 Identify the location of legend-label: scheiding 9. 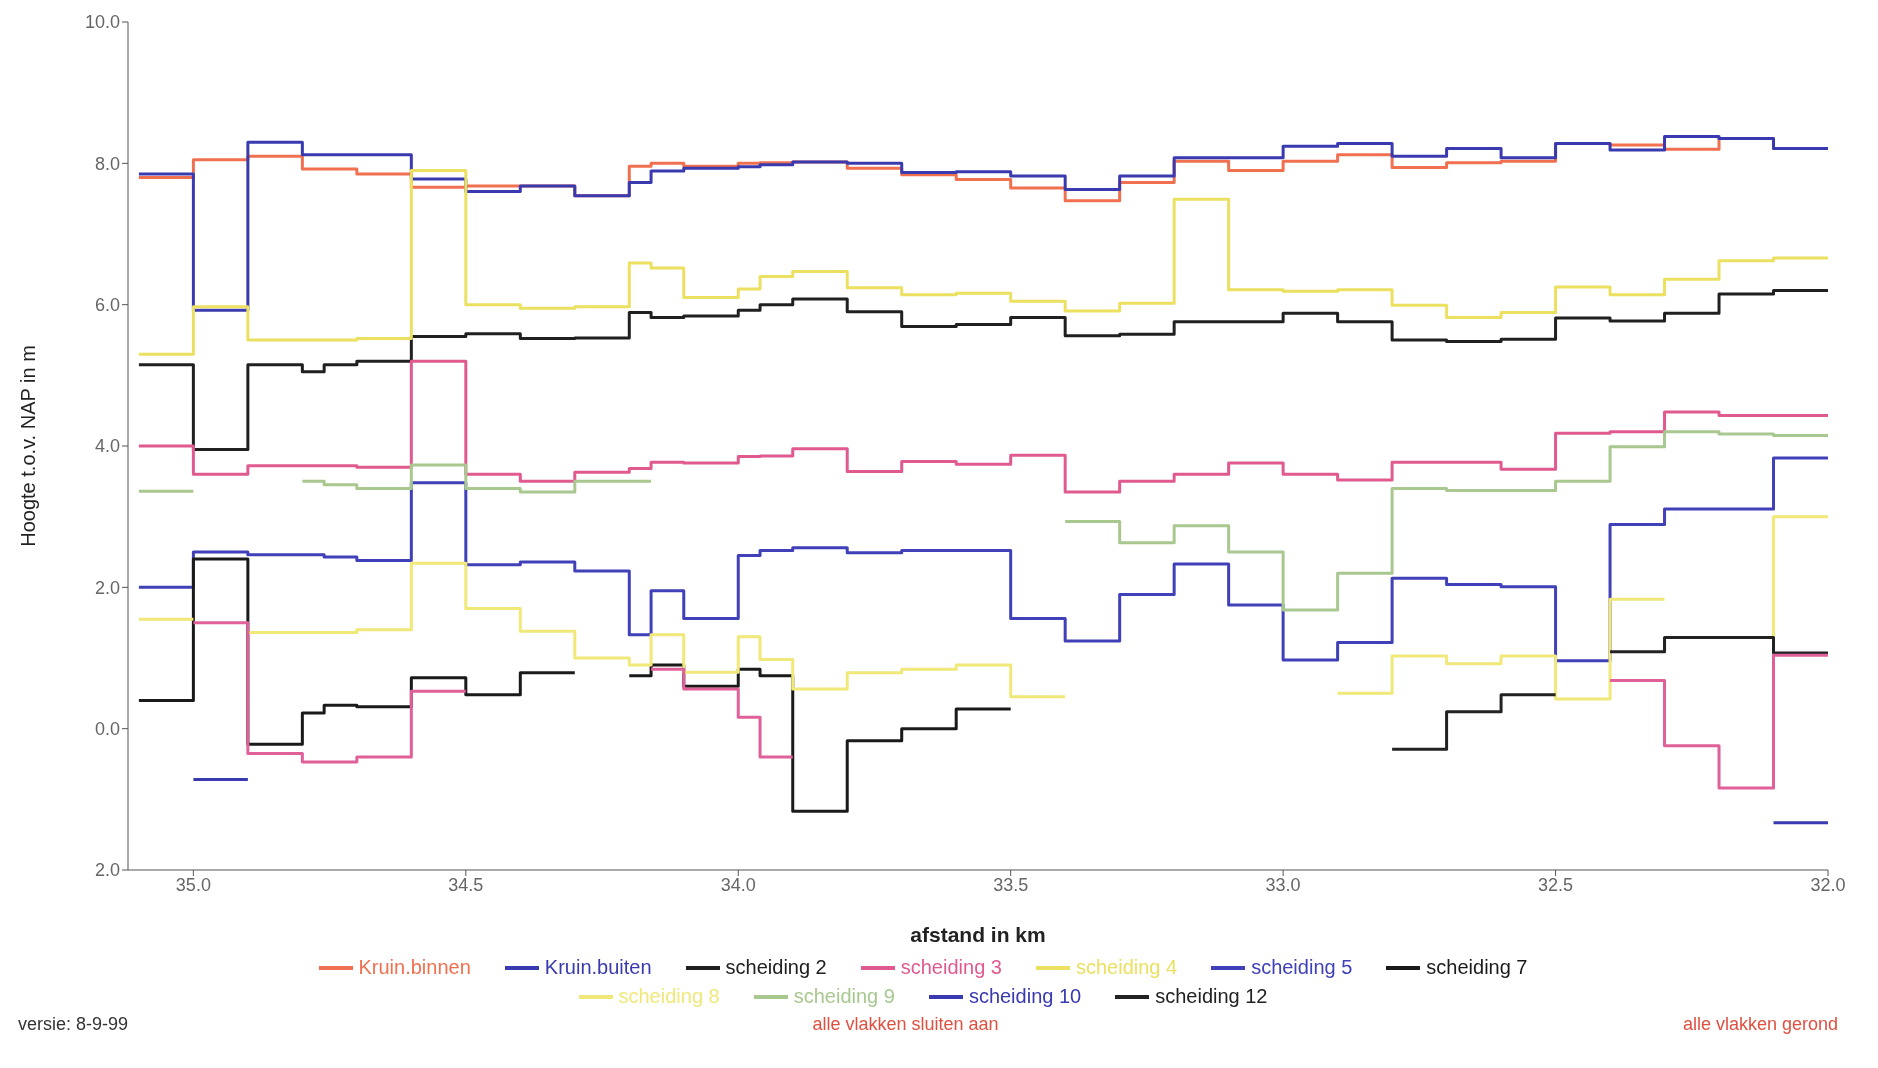
(843, 996).